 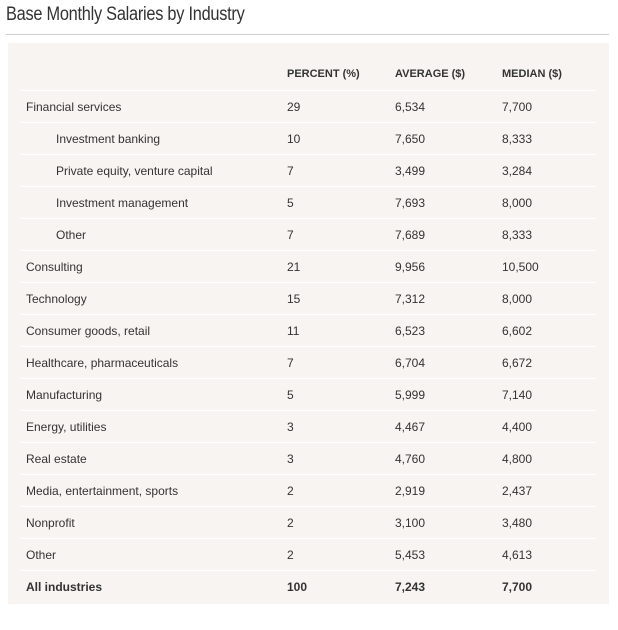 I want to click on table-row: Manufacturing 5 5,999 7,140, so click(x=308, y=394).